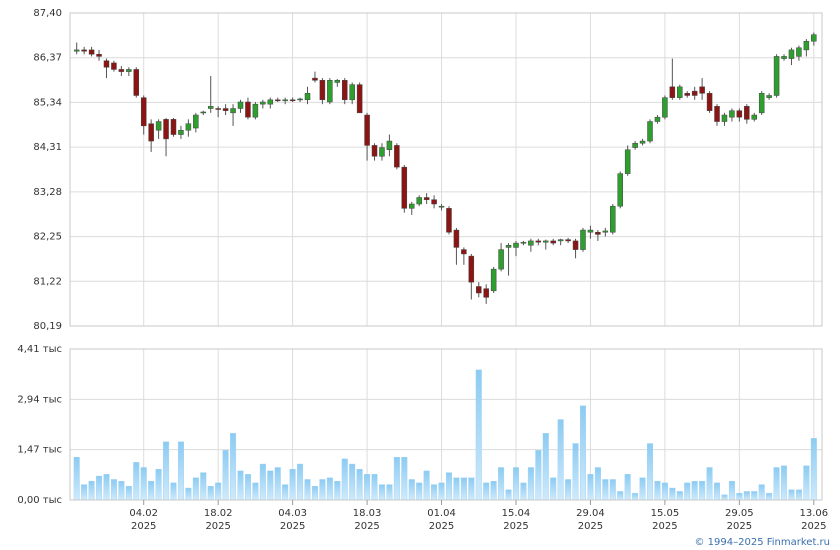  What do you see at coordinates (292, 520) in the screenshot?
I see `x-tick-label: 04.03 2025` at bounding box center [292, 520].